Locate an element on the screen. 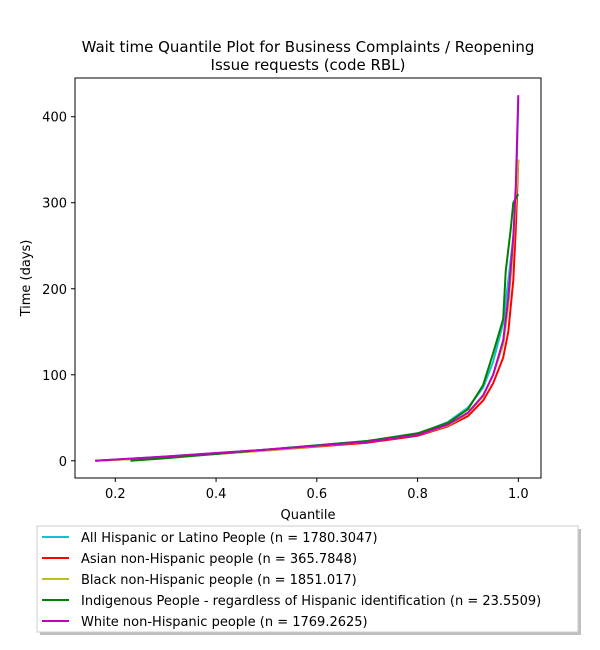  y-axis-label: Time (days) is located at coordinates (26, 279).